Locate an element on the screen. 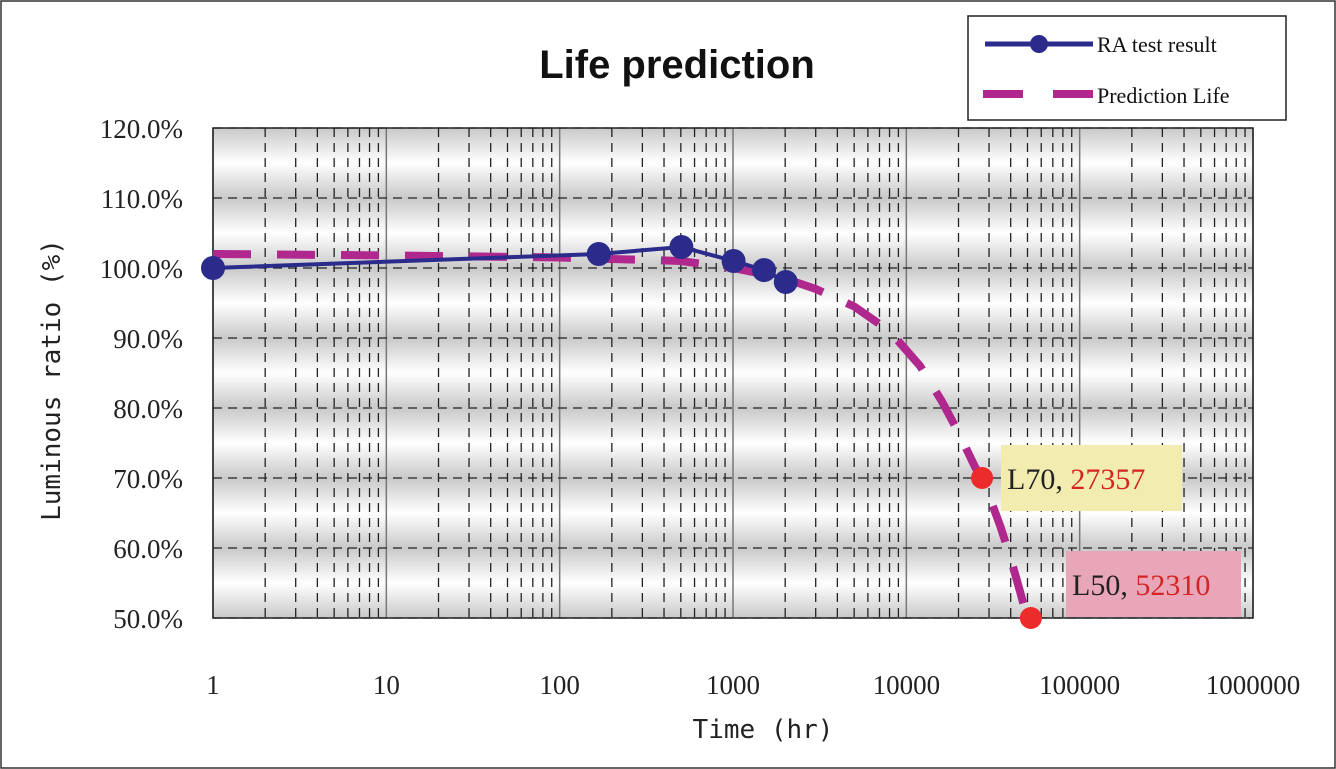  x-tick-label: 100 is located at coordinates (559, 685).